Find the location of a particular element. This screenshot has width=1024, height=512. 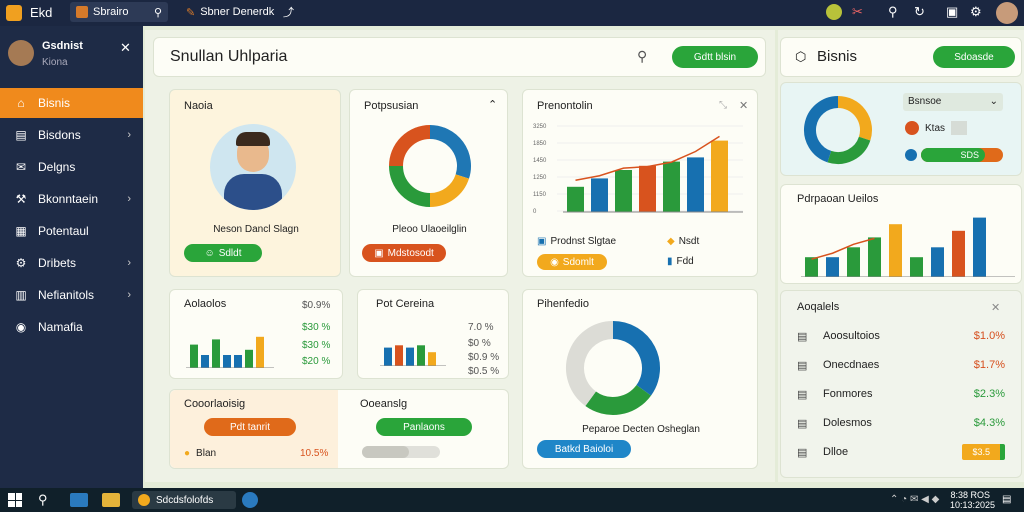

bottom-left-button: Pdt tanrit is located at coordinates (250, 427).